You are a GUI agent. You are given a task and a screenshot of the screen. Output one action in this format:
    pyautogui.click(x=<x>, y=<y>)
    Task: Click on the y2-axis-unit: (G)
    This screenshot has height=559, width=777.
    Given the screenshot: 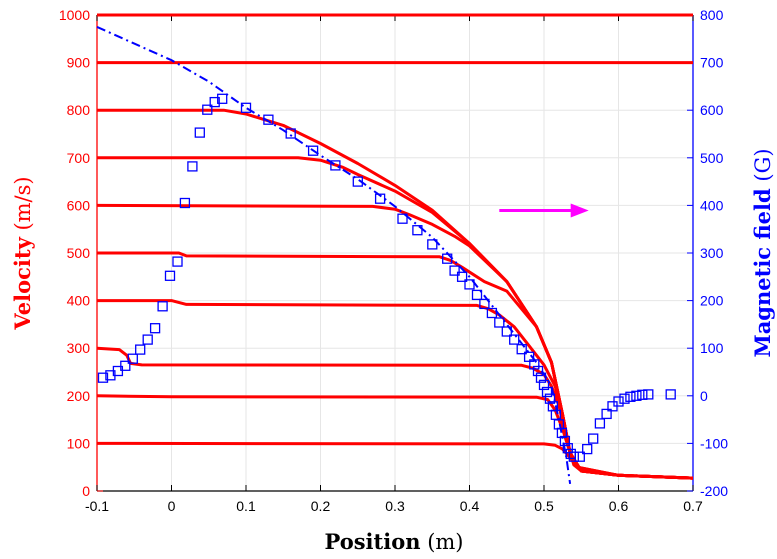 What is the action you would take?
    pyautogui.click(x=763, y=164)
    